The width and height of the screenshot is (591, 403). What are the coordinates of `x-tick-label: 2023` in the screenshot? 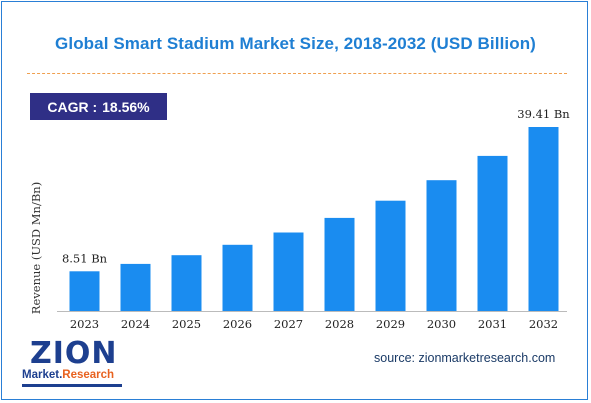 It's located at (84, 324).